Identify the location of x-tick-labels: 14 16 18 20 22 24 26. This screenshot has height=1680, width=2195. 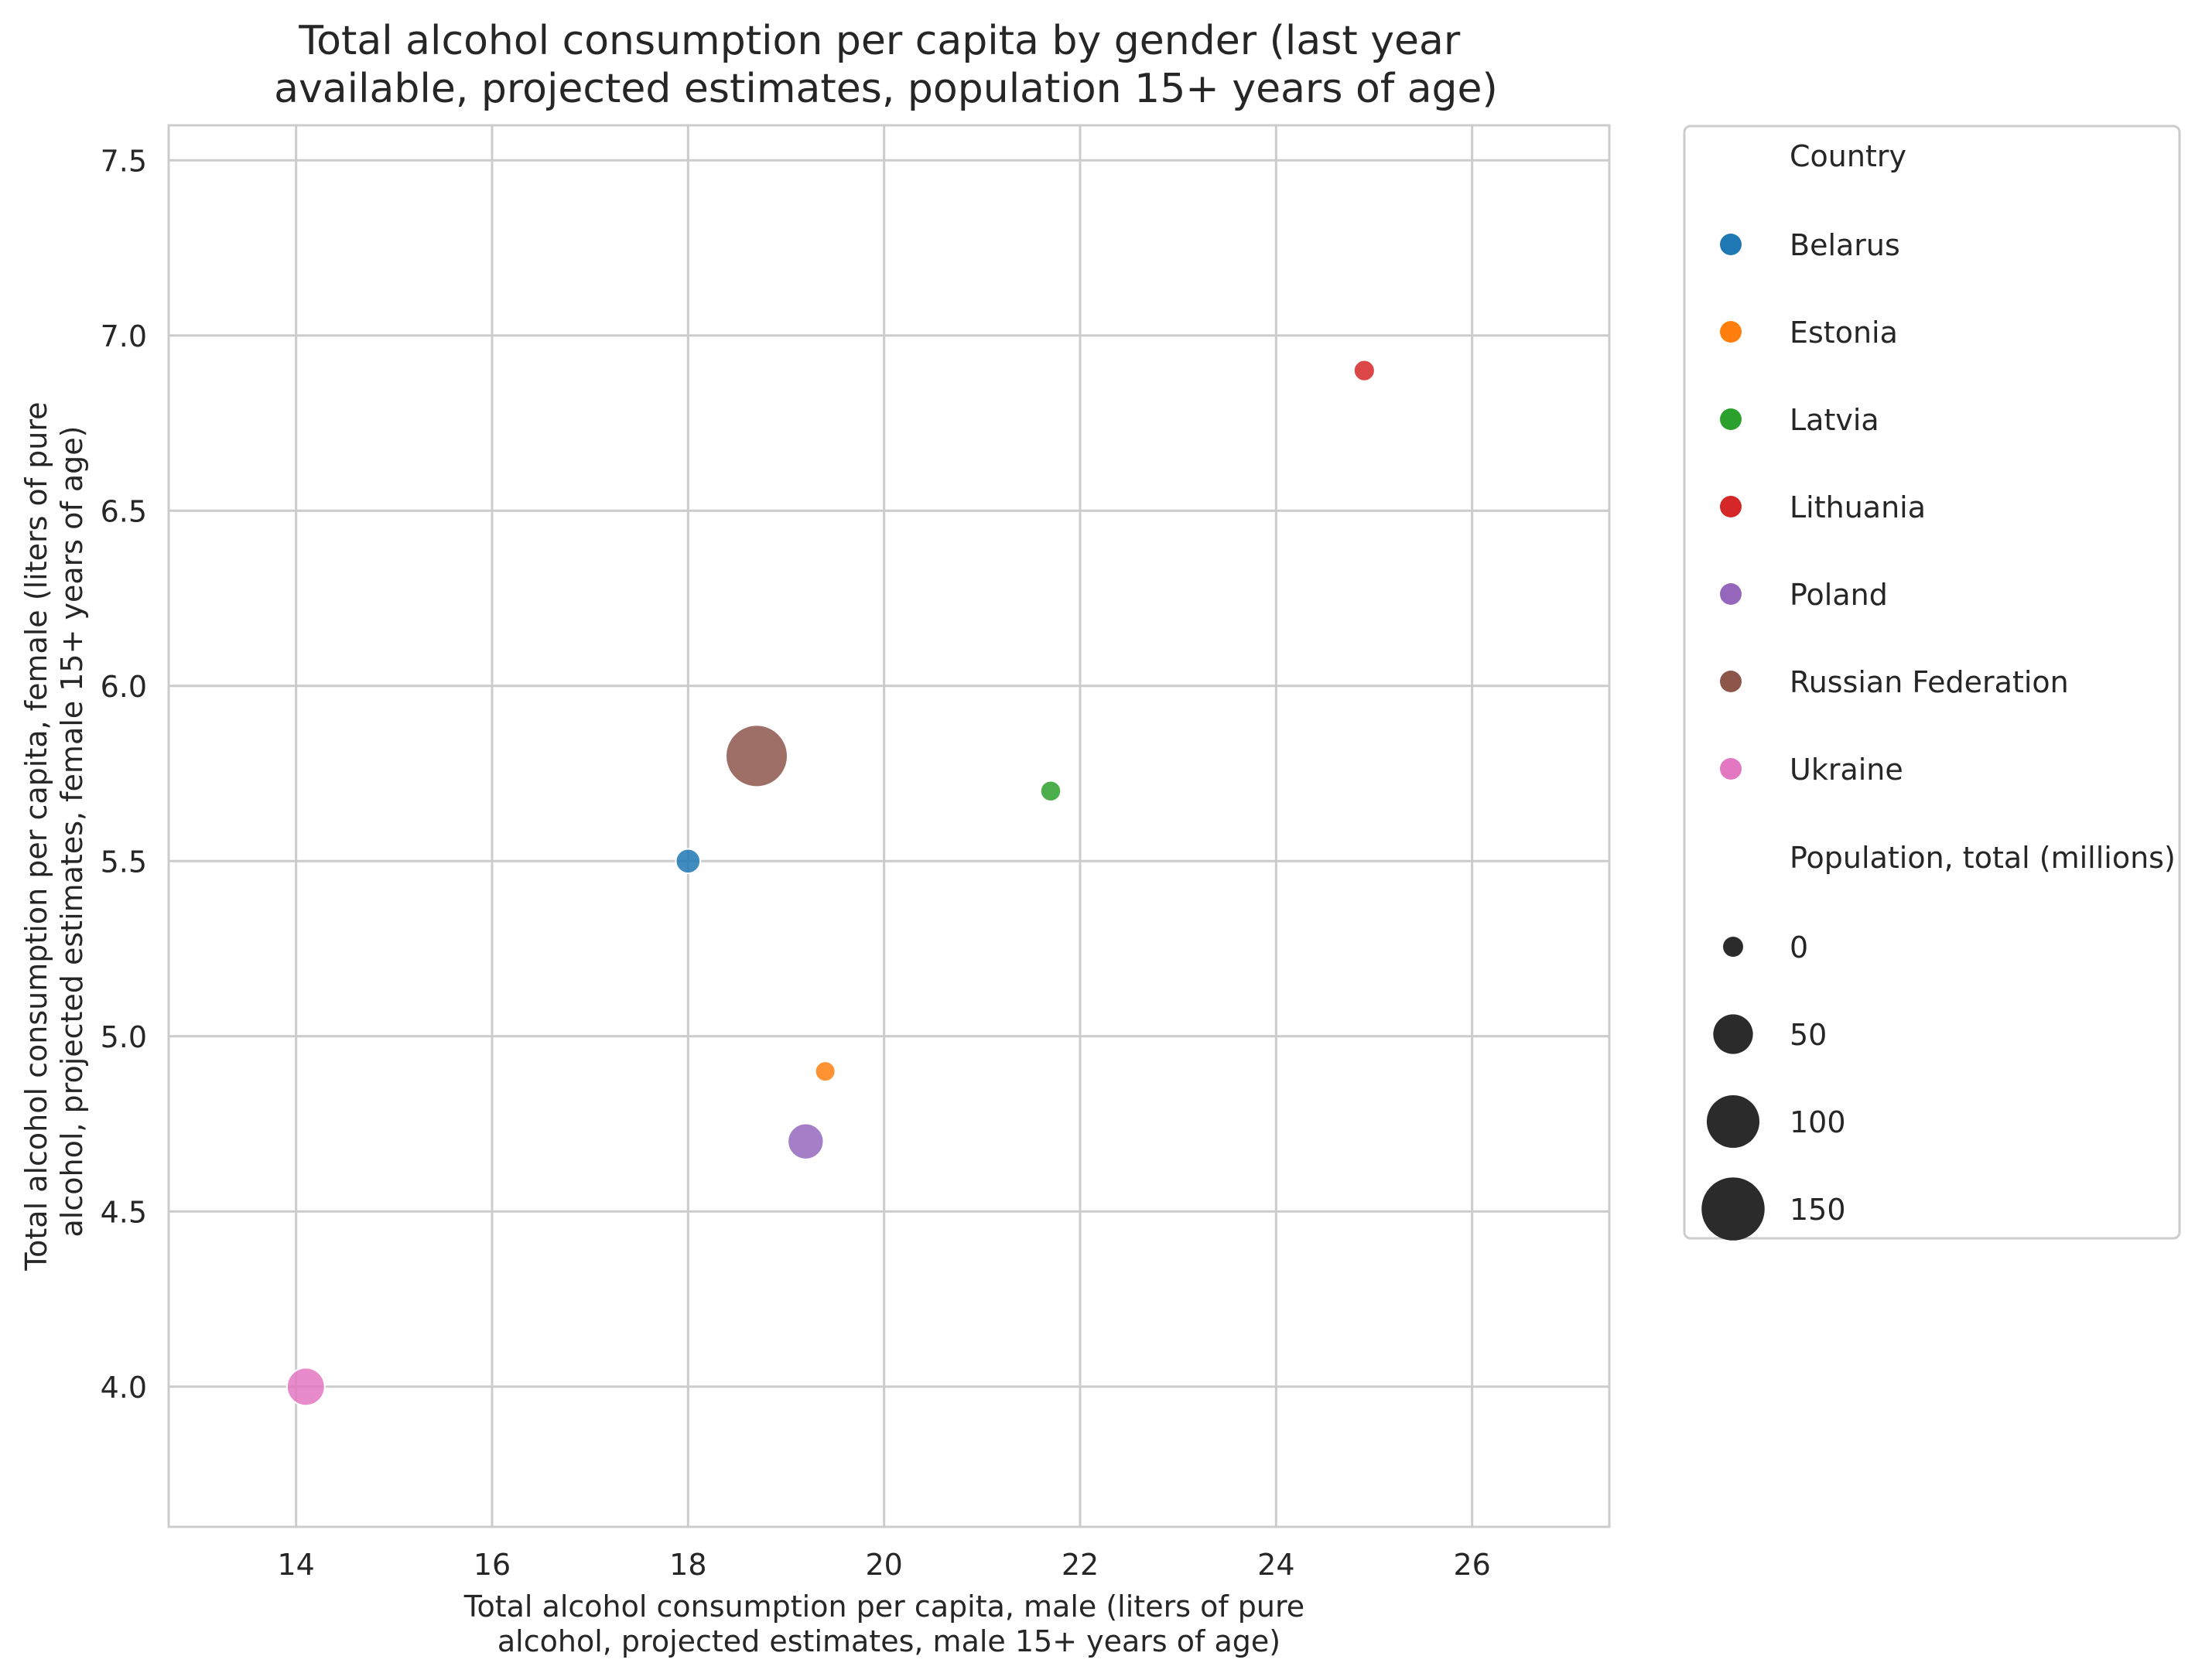
(883, 1565).